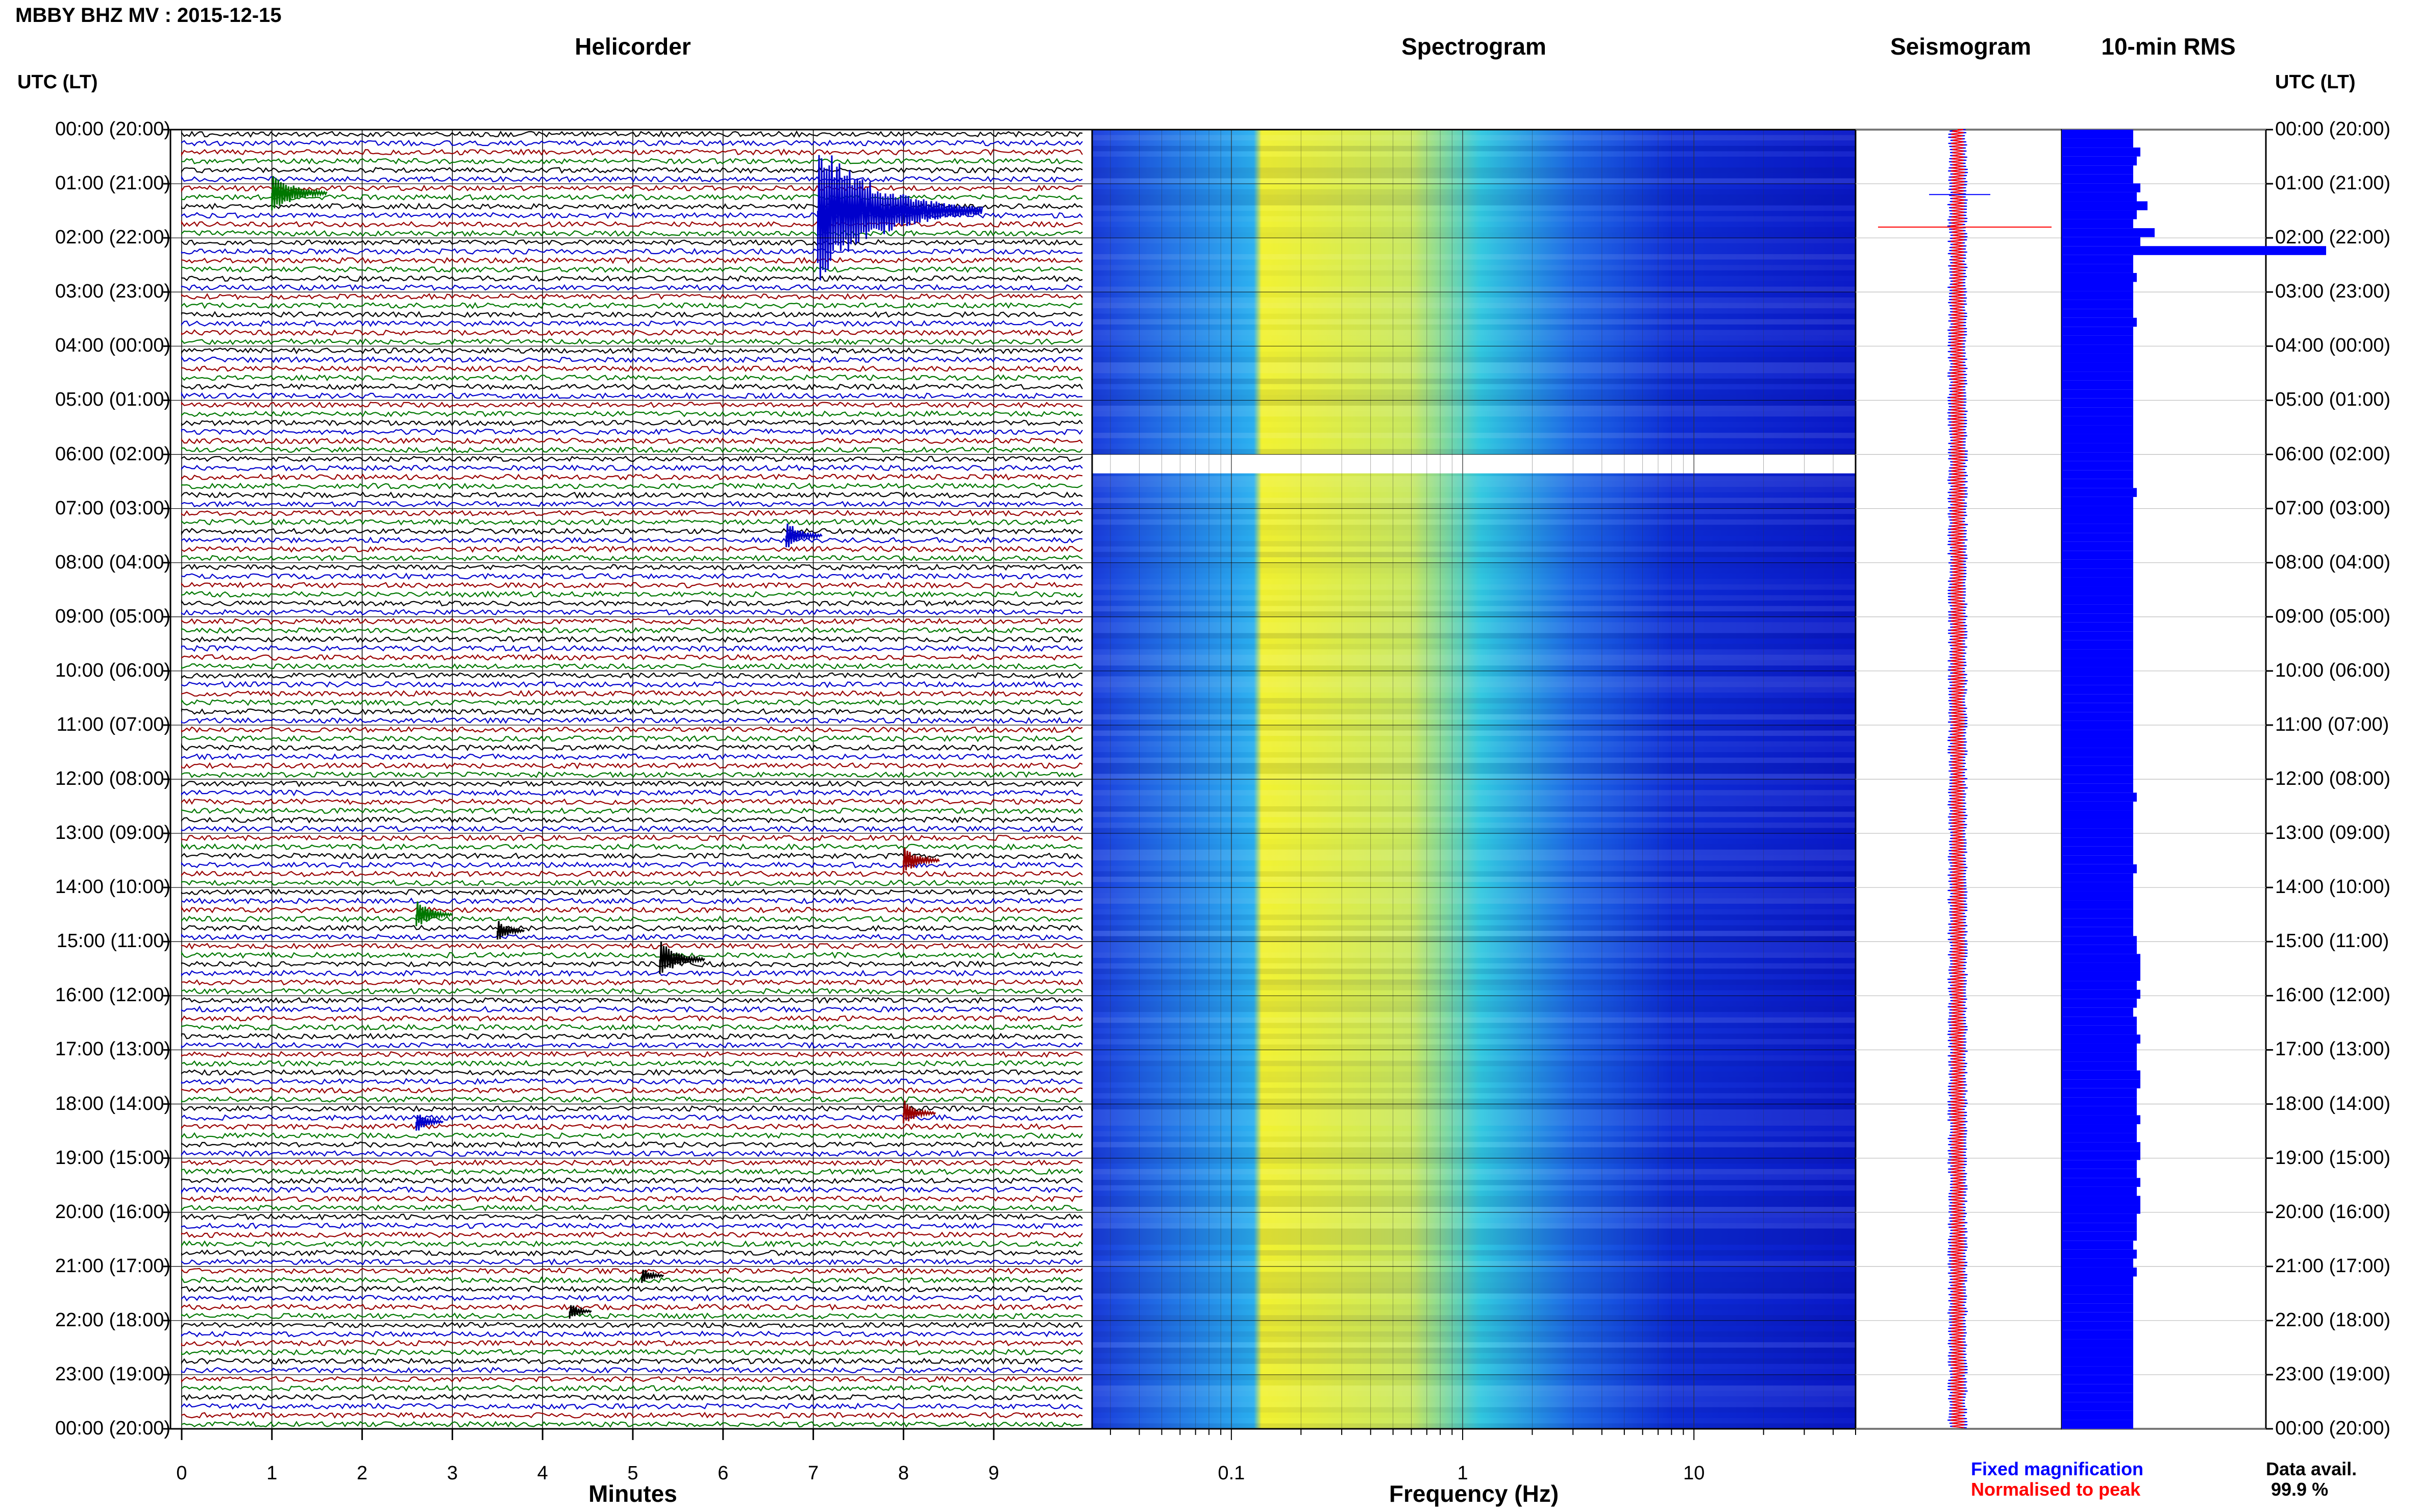  What do you see at coordinates (2333, 616) in the screenshot?
I see `hour-label-right: 09:00 (05:00)` at bounding box center [2333, 616].